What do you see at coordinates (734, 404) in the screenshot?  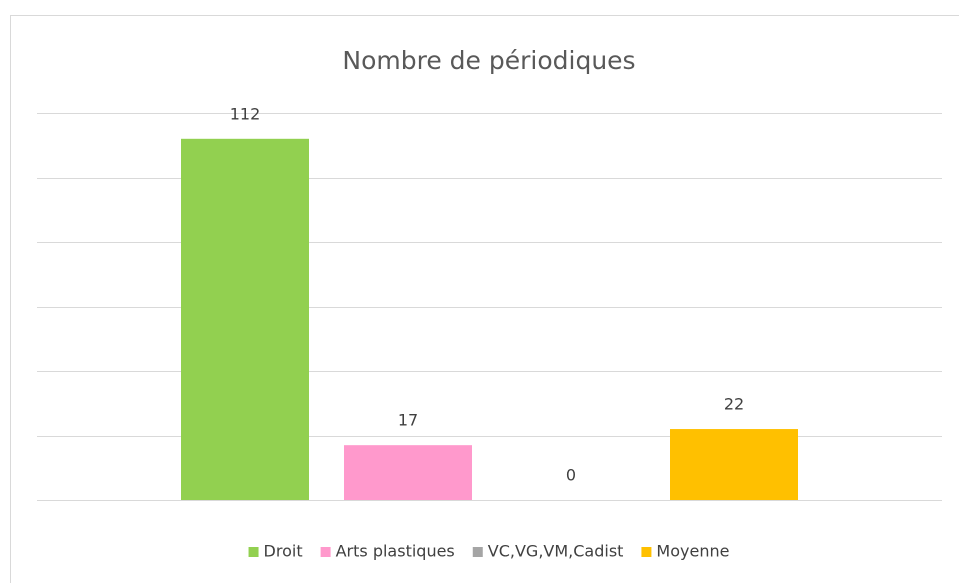 I see `data-label: 22` at bounding box center [734, 404].